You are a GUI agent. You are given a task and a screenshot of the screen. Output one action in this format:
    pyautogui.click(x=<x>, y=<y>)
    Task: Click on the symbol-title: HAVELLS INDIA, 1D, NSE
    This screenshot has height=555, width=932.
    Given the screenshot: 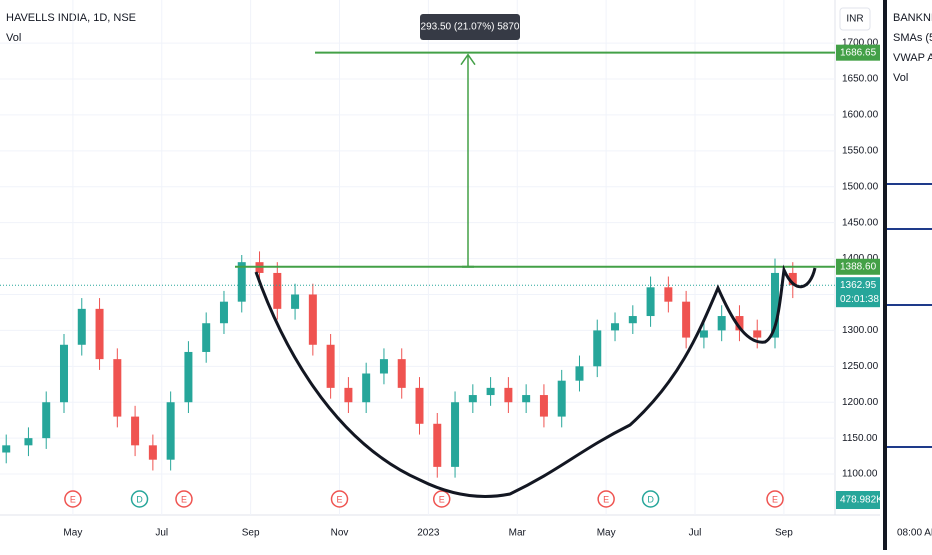 What is the action you would take?
    pyautogui.click(x=71, y=18)
    